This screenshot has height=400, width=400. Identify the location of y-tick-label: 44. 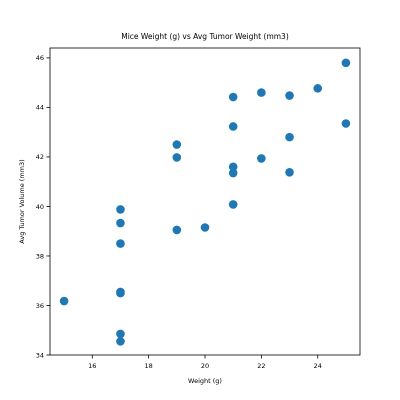
(40, 108).